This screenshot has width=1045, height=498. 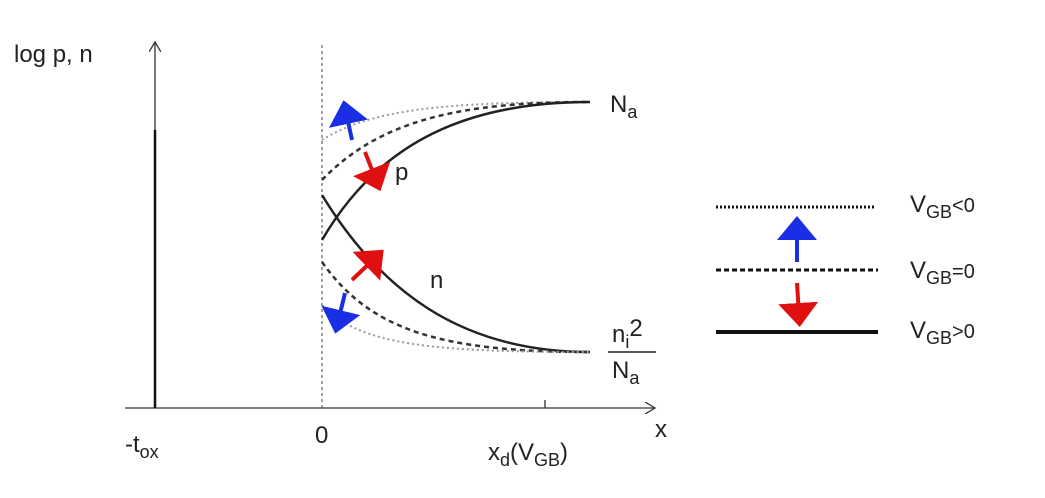 I want to click on text: -t, so click(x=132, y=444).